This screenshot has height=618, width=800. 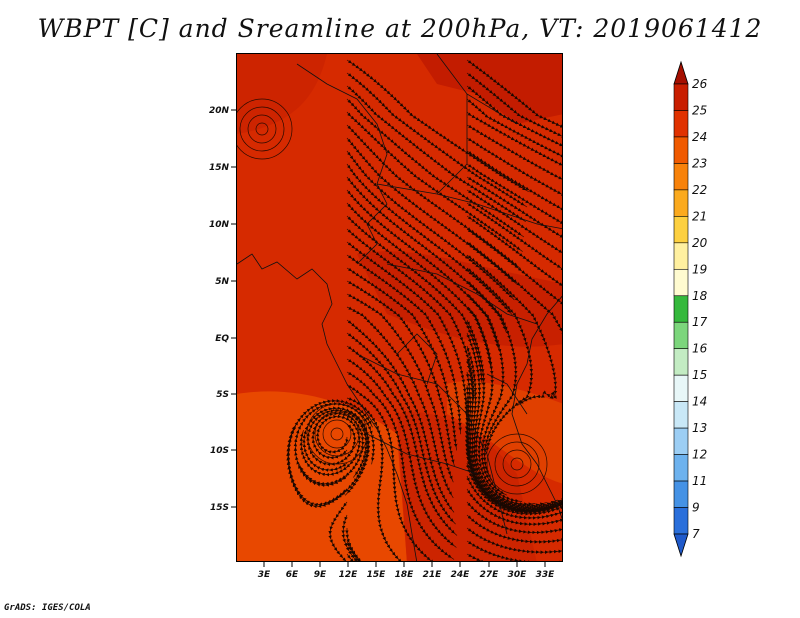 What do you see at coordinates (518, 575) in the screenshot?
I see `lon-label-30e: 30E` at bounding box center [518, 575].